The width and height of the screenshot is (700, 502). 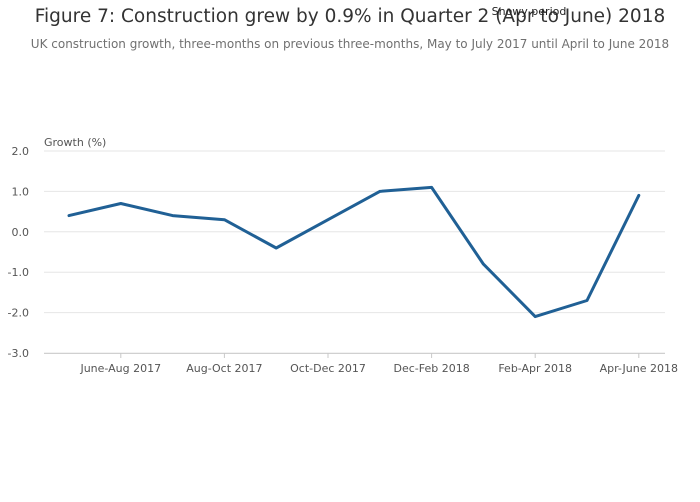 What do you see at coordinates (535, 368) in the screenshot?
I see `x-tick-label: Feb-Apr 2018` at bounding box center [535, 368].